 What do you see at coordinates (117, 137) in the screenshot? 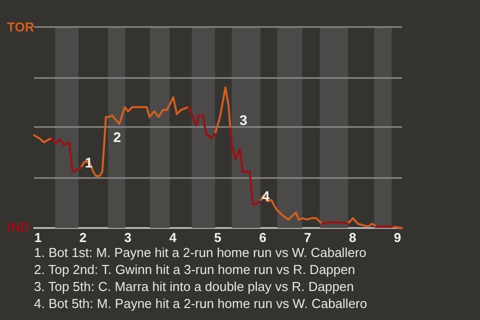
I see `annotation: 2` at bounding box center [117, 137].